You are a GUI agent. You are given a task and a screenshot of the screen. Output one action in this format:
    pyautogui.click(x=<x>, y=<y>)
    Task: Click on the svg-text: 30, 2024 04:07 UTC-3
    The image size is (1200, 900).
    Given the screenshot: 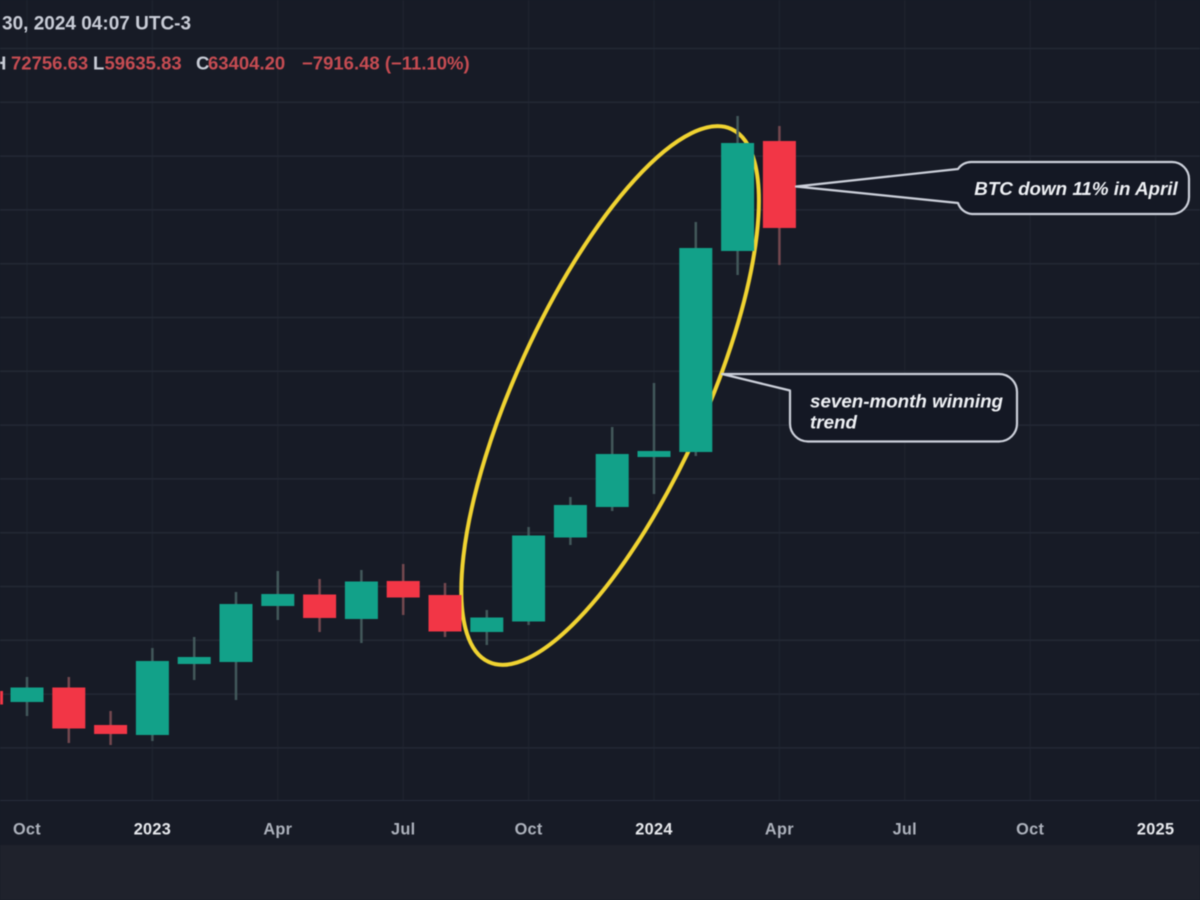 What is the action you would take?
    pyautogui.click(x=96, y=24)
    